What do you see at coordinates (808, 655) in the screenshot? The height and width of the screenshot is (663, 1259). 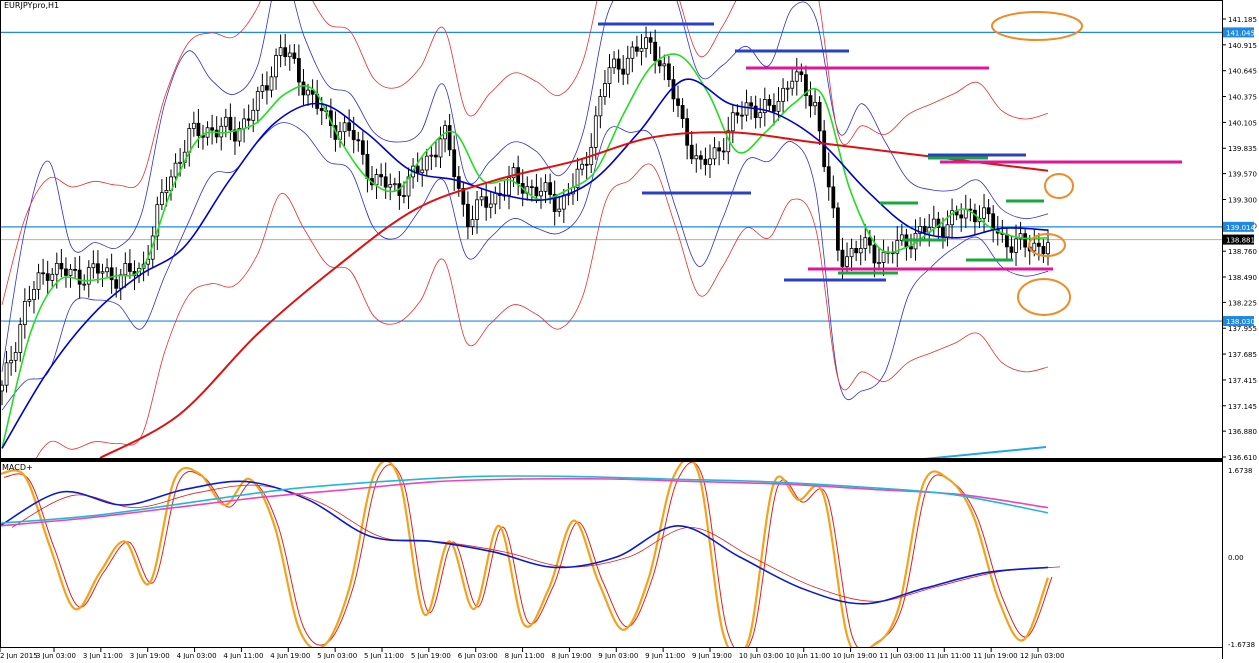 I see `x-tick-label: 10 Jun 11:00` at bounding box center [808, 655].